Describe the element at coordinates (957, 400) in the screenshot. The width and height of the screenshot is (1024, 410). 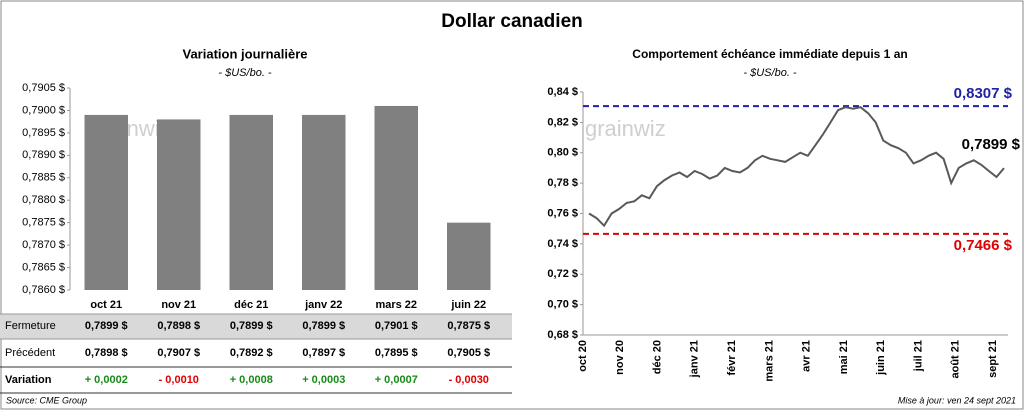
I see `update-date: Mise à jour: ven 24 sept 2021` at that location.